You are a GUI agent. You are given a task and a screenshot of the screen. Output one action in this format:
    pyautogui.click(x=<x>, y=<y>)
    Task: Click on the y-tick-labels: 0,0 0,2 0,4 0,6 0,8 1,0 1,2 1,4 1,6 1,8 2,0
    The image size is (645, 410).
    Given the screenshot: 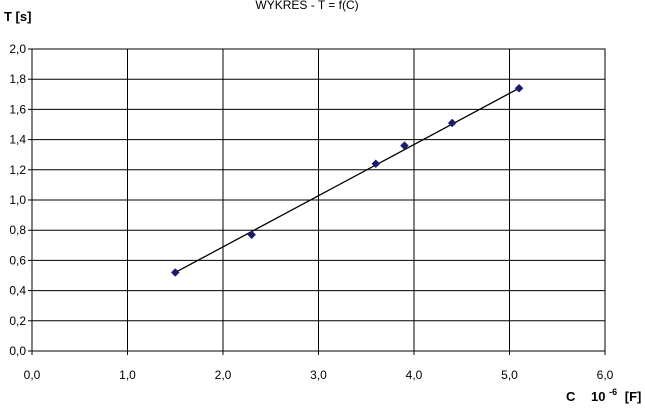 What is the action you would take?
    pyautogui.click(x=17, y=200)
    